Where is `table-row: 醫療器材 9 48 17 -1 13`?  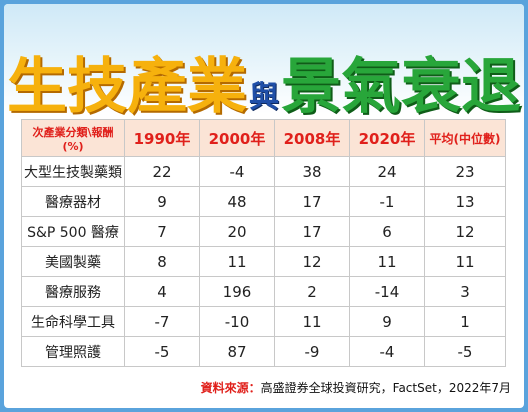
table-row: 醫療器材 9 48 17 -1 13 is located at coordinates (263, 201).